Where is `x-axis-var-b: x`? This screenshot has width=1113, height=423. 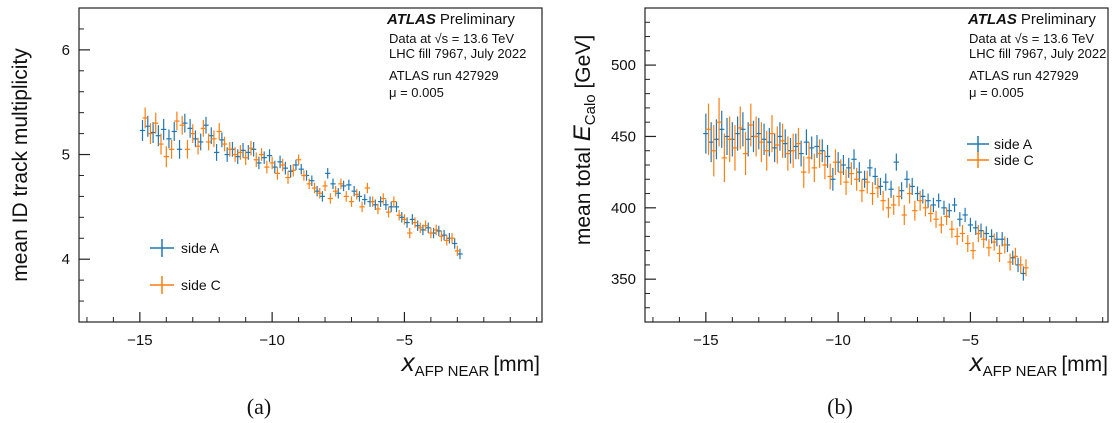
x-axis-var-b: x is located at coordinates (976, 362).